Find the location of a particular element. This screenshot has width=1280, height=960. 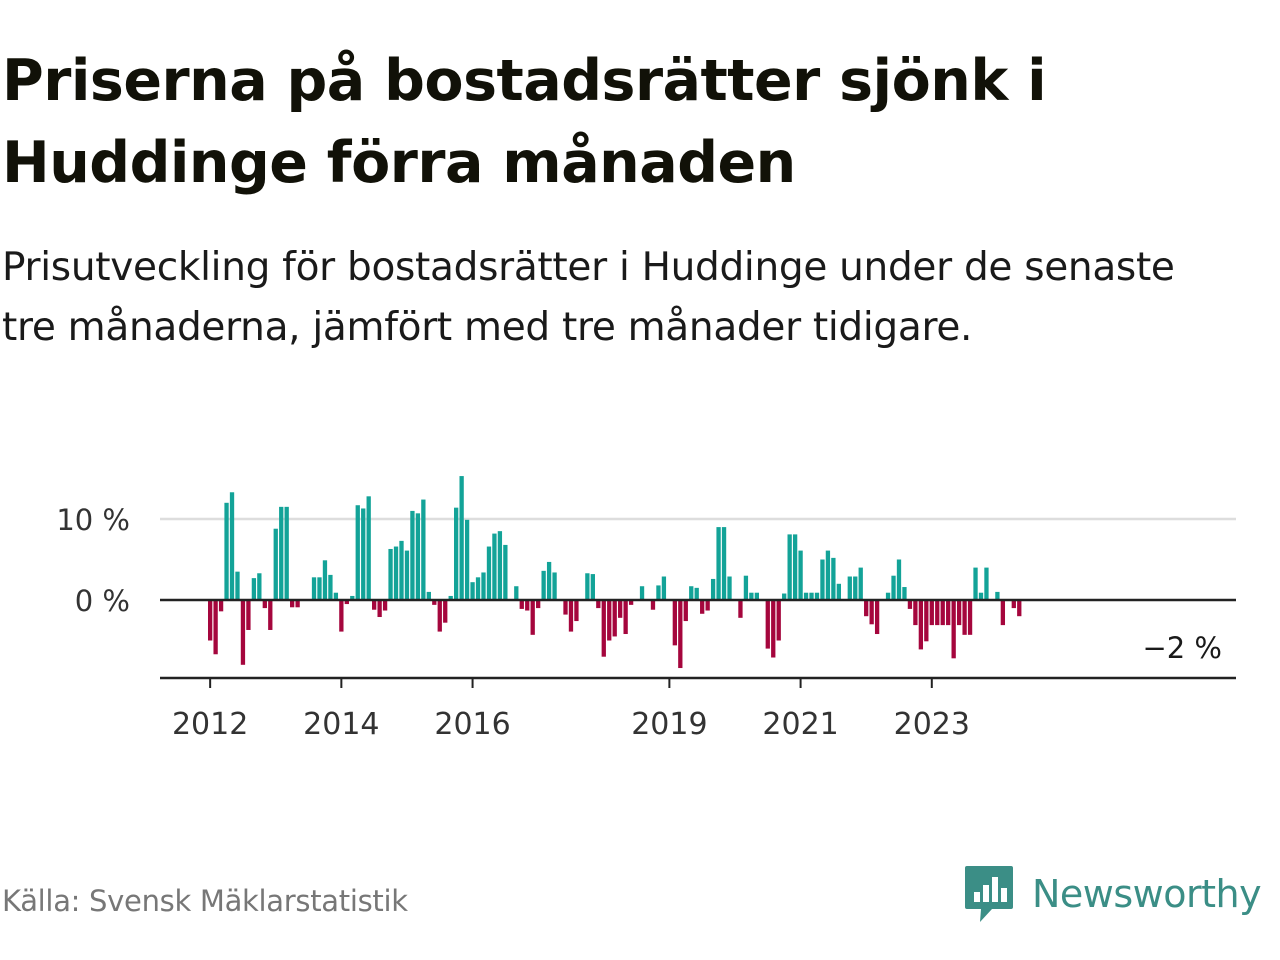

brand-name: Newsworthy is located at coordinates (1147, 894).